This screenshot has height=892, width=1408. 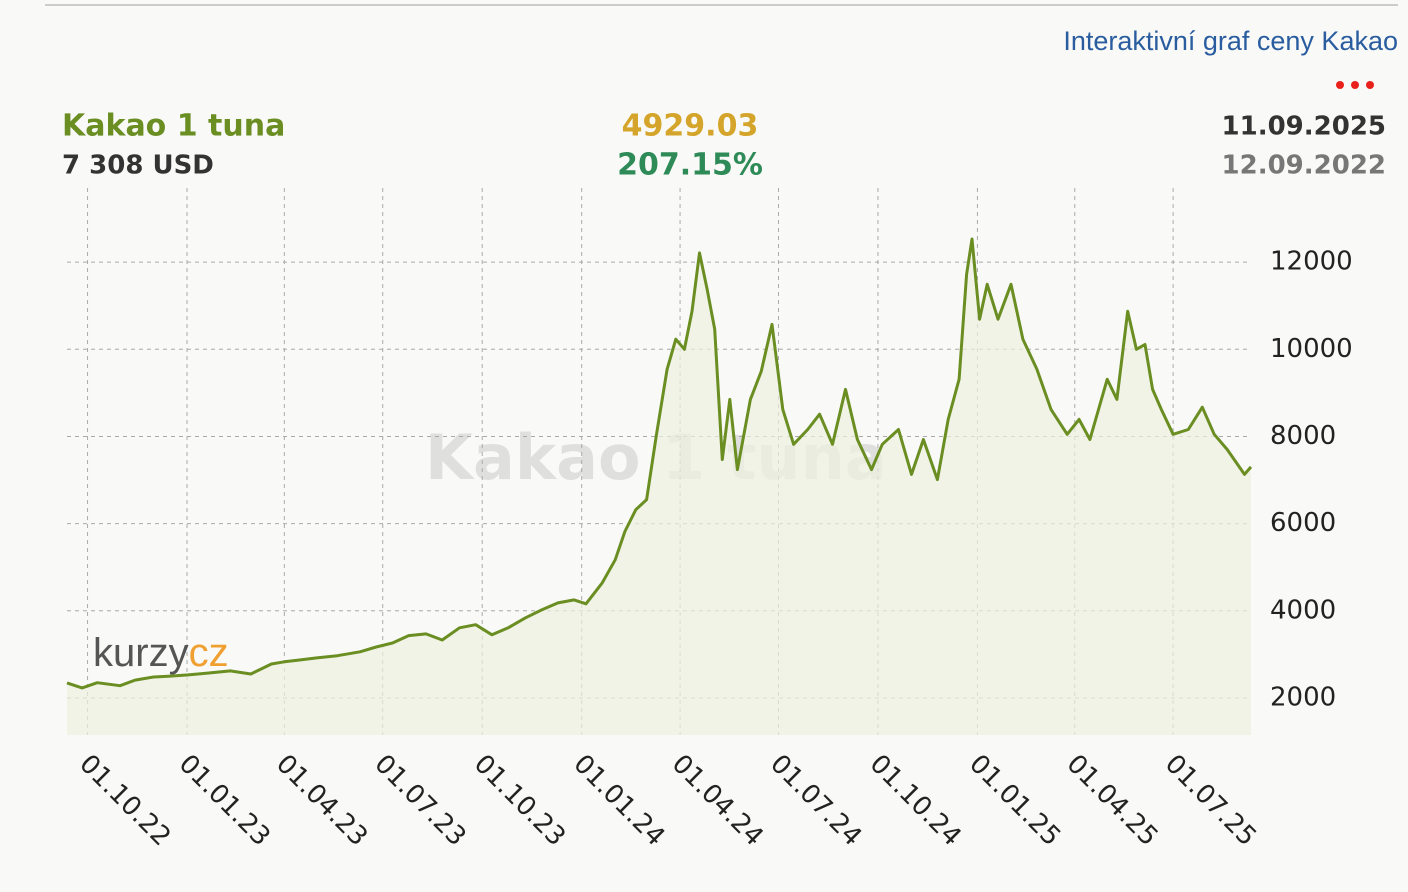 I want to click on menu-dots, so click(x=1355, y=85).